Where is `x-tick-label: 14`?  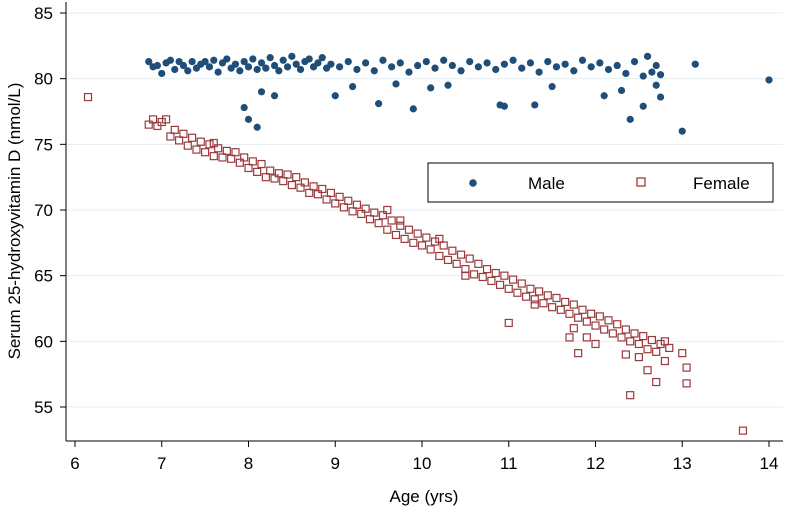 x-tick-label: 14 is located at coordinates (769, 463).